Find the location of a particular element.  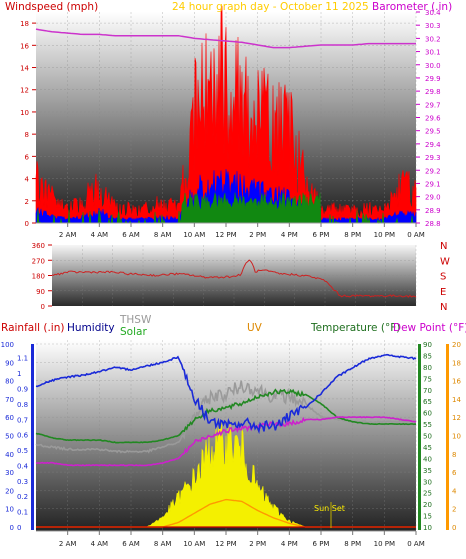

barometer-tick-label: 29.2 is located at coordinates (433, 171).